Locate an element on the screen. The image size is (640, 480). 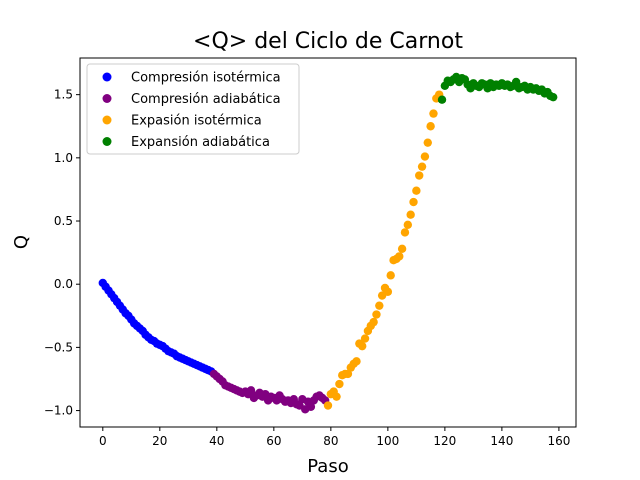
y-axis-label: Q is located at coordinates (21, 242).